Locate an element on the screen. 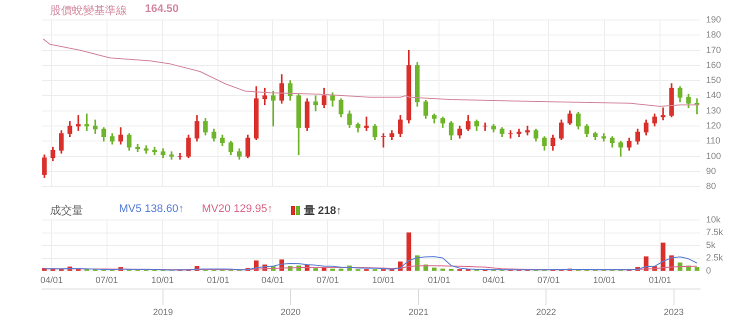 The width and height of the screenshot is (740, 327). x2-tick-label: 2022 is located at coordinates (546, 311).